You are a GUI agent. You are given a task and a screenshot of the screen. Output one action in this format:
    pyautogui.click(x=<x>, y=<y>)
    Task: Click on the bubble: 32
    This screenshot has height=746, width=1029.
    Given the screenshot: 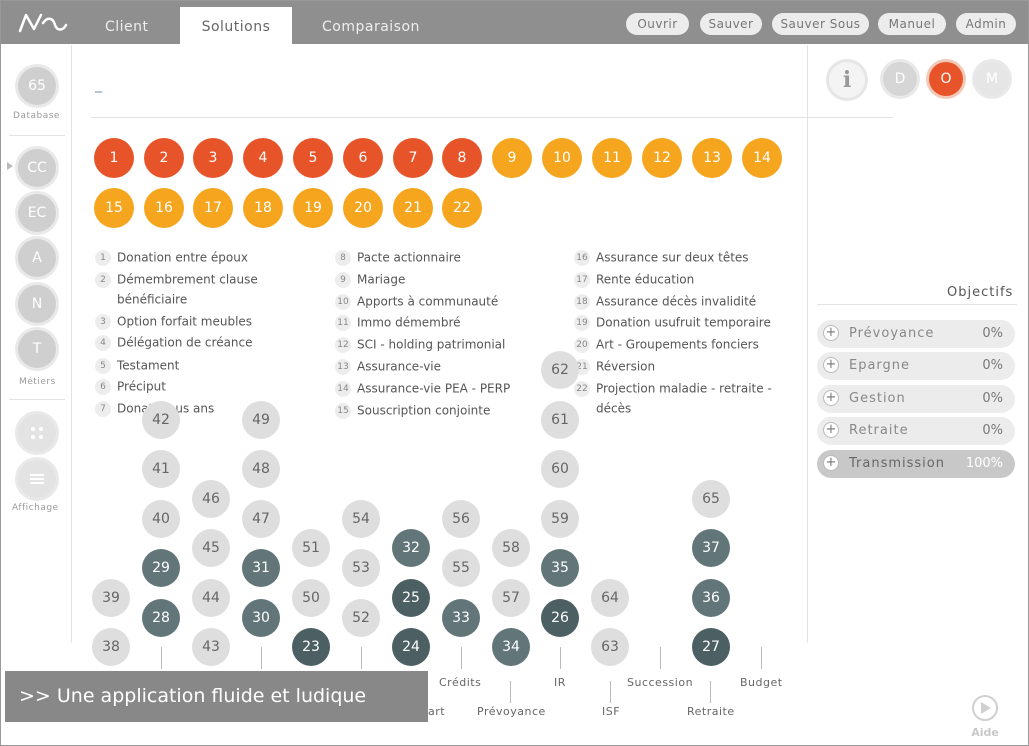 What is the action you would take?
    pyautogui.click(x=411, y=548)
    